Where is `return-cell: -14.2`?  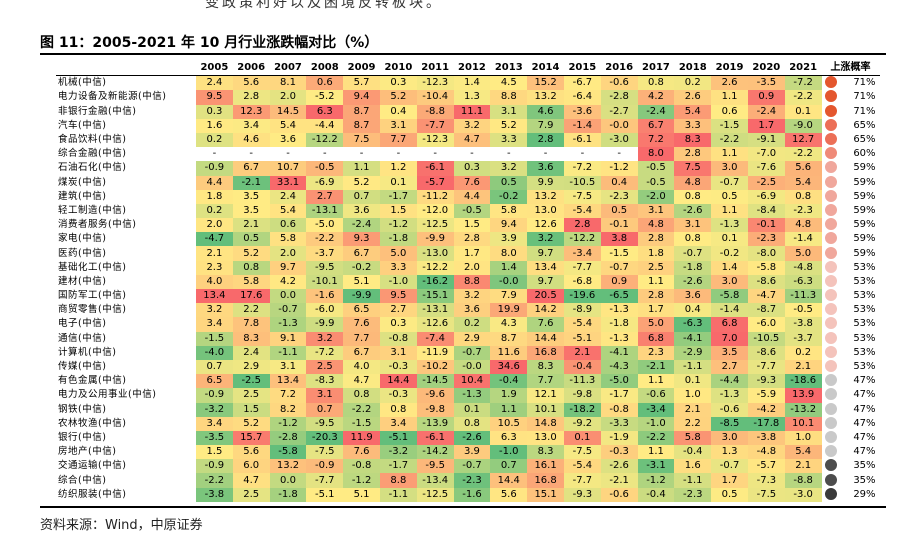 return-cell: -14.2 is located at coordinates (435, 452).